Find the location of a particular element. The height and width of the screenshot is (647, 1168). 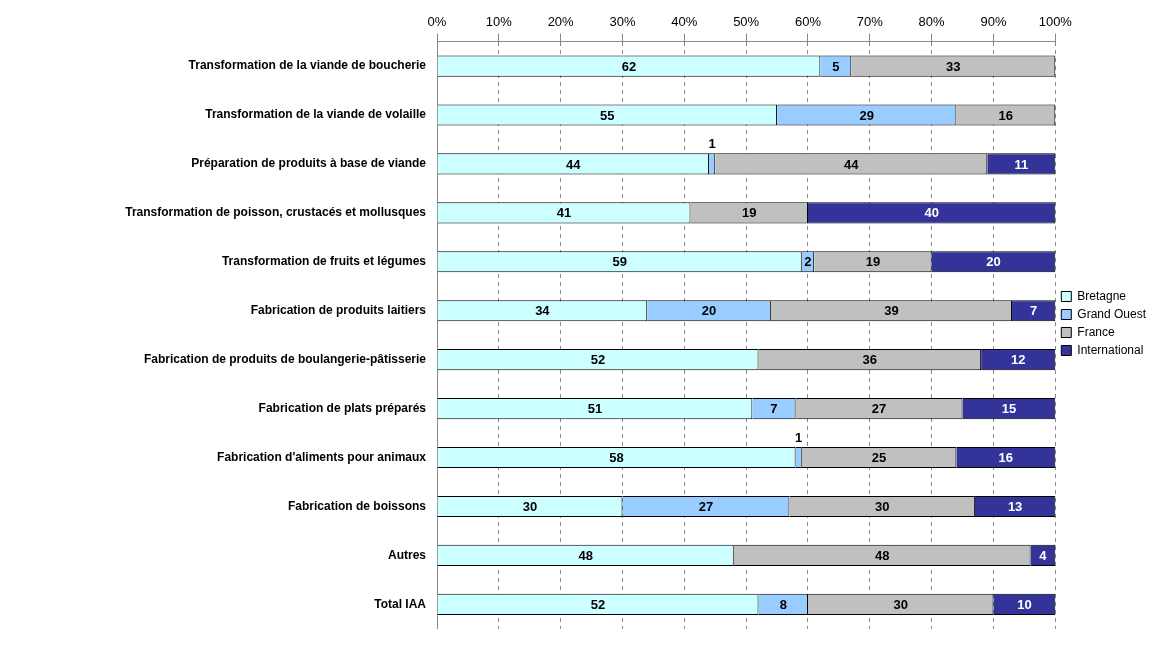

data-label: 13 is located at coordinates (1015, 507).